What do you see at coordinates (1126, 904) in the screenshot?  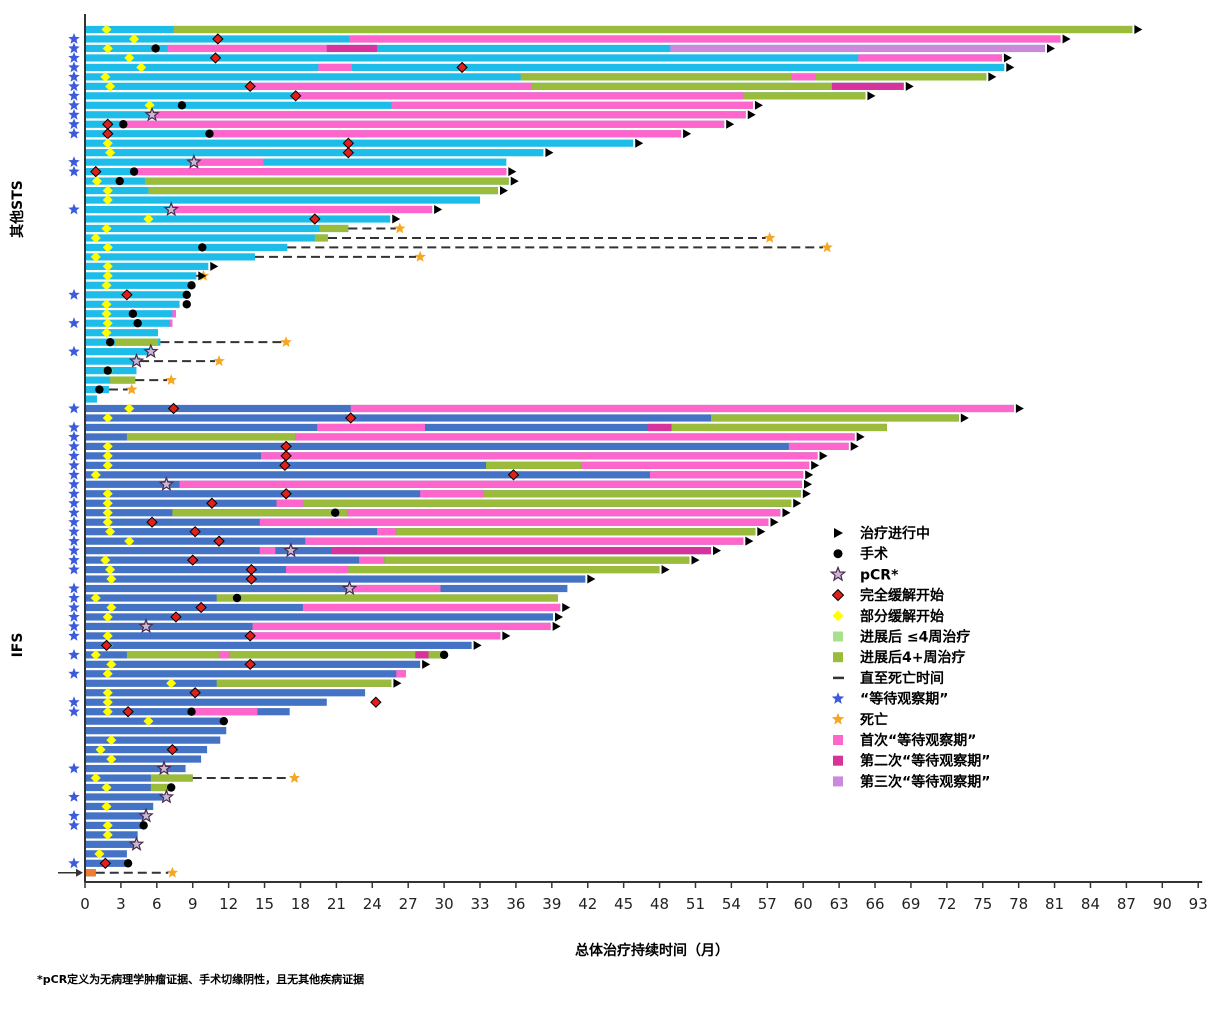 I see `x-tick-label: 87` at bounding box center [1126, 904].